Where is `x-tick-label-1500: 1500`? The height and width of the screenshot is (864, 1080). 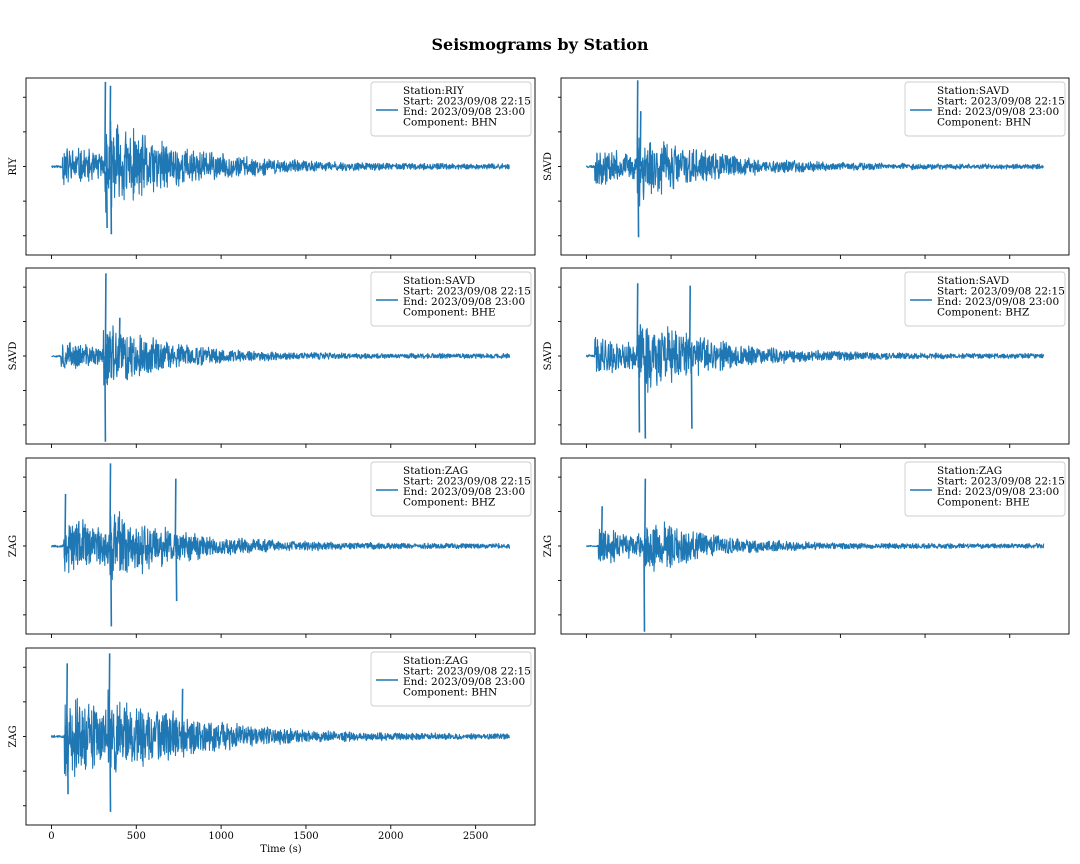 x-tick-label-1500: 1500 is located at coordinates (305, 836).